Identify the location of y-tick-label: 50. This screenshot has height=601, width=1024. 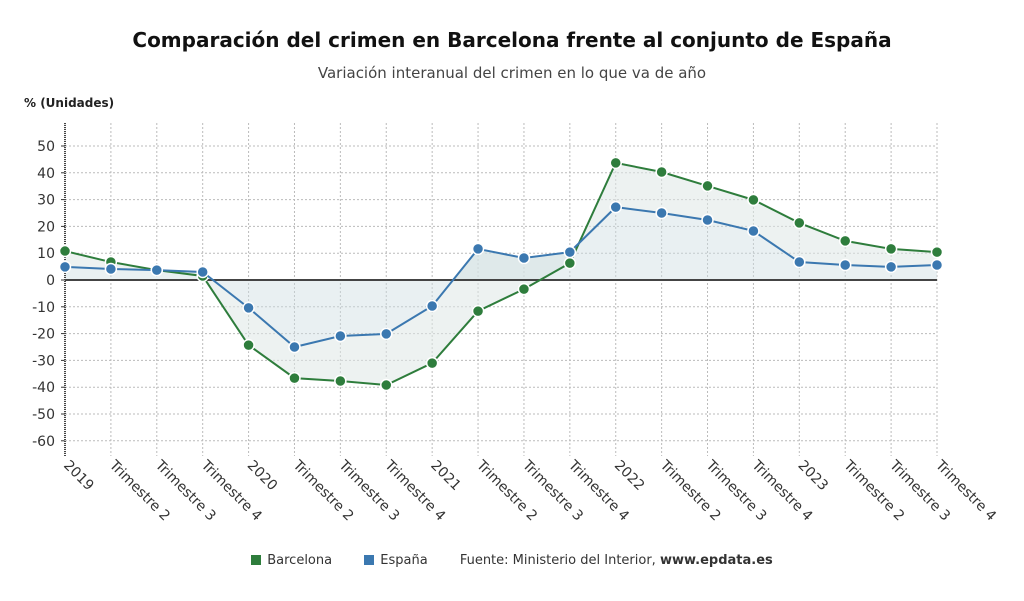
(46, 147).